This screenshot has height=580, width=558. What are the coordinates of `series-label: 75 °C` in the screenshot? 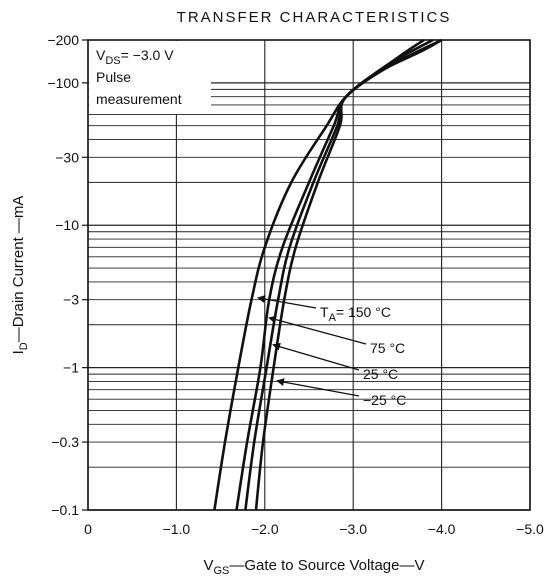 It's located at (387, 348).